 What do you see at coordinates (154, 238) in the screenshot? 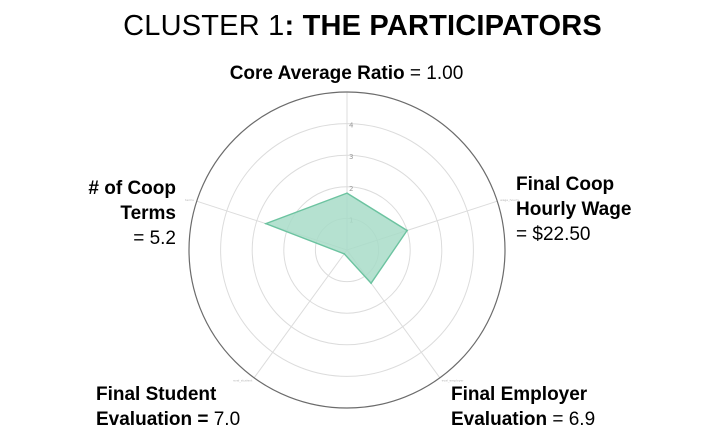
I see `label-left-line3: = 5.2` at bounding box center [154, 238].